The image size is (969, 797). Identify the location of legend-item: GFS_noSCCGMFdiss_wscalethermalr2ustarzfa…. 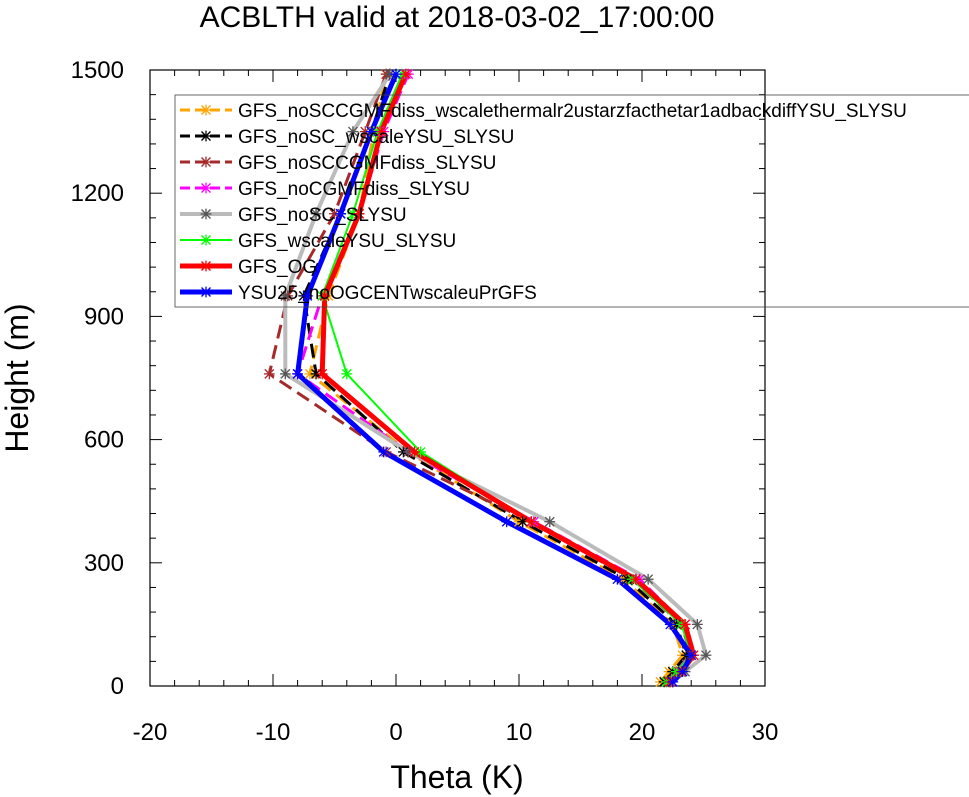
(543, 111).